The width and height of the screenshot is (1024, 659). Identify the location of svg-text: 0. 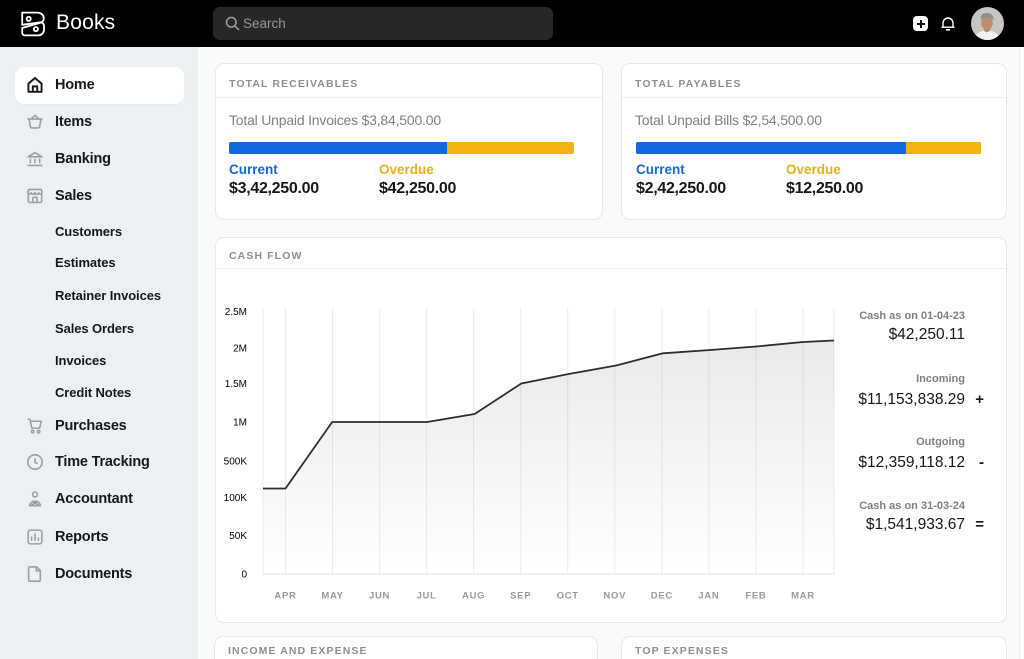
(244, 575).